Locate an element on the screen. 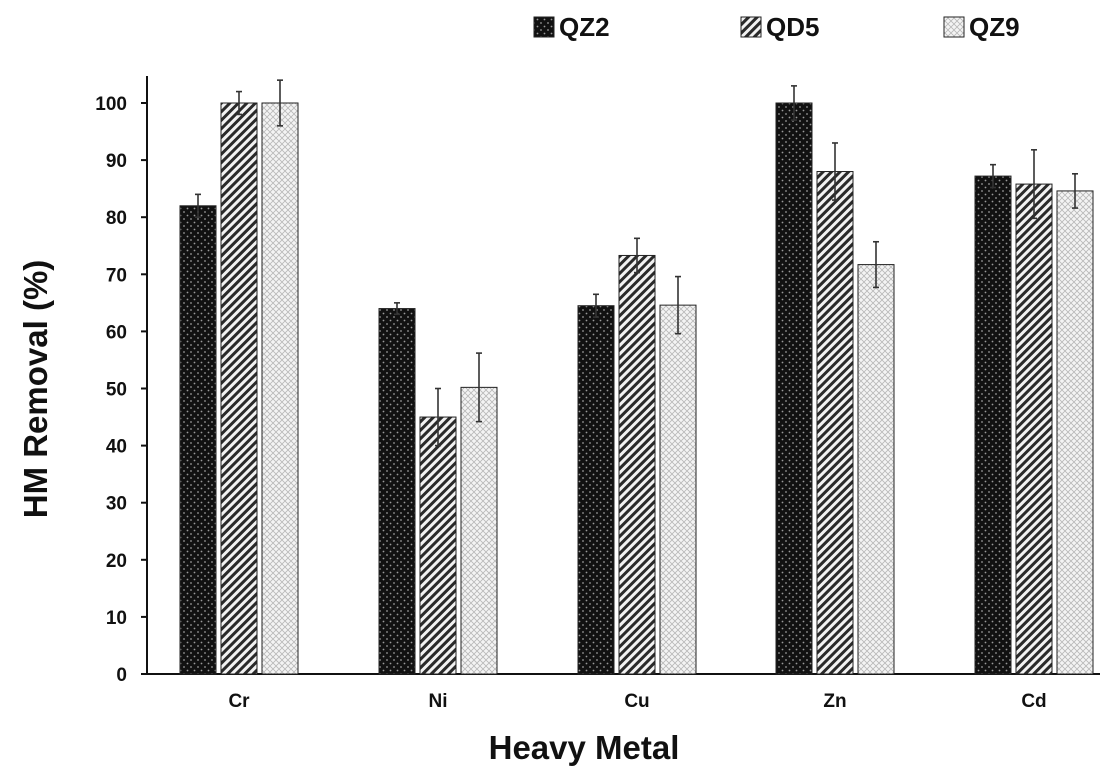 Image resolution: width=1118 pixels, height=777 pixels. bar-qz2-cr is located at coordinates (198, 440).